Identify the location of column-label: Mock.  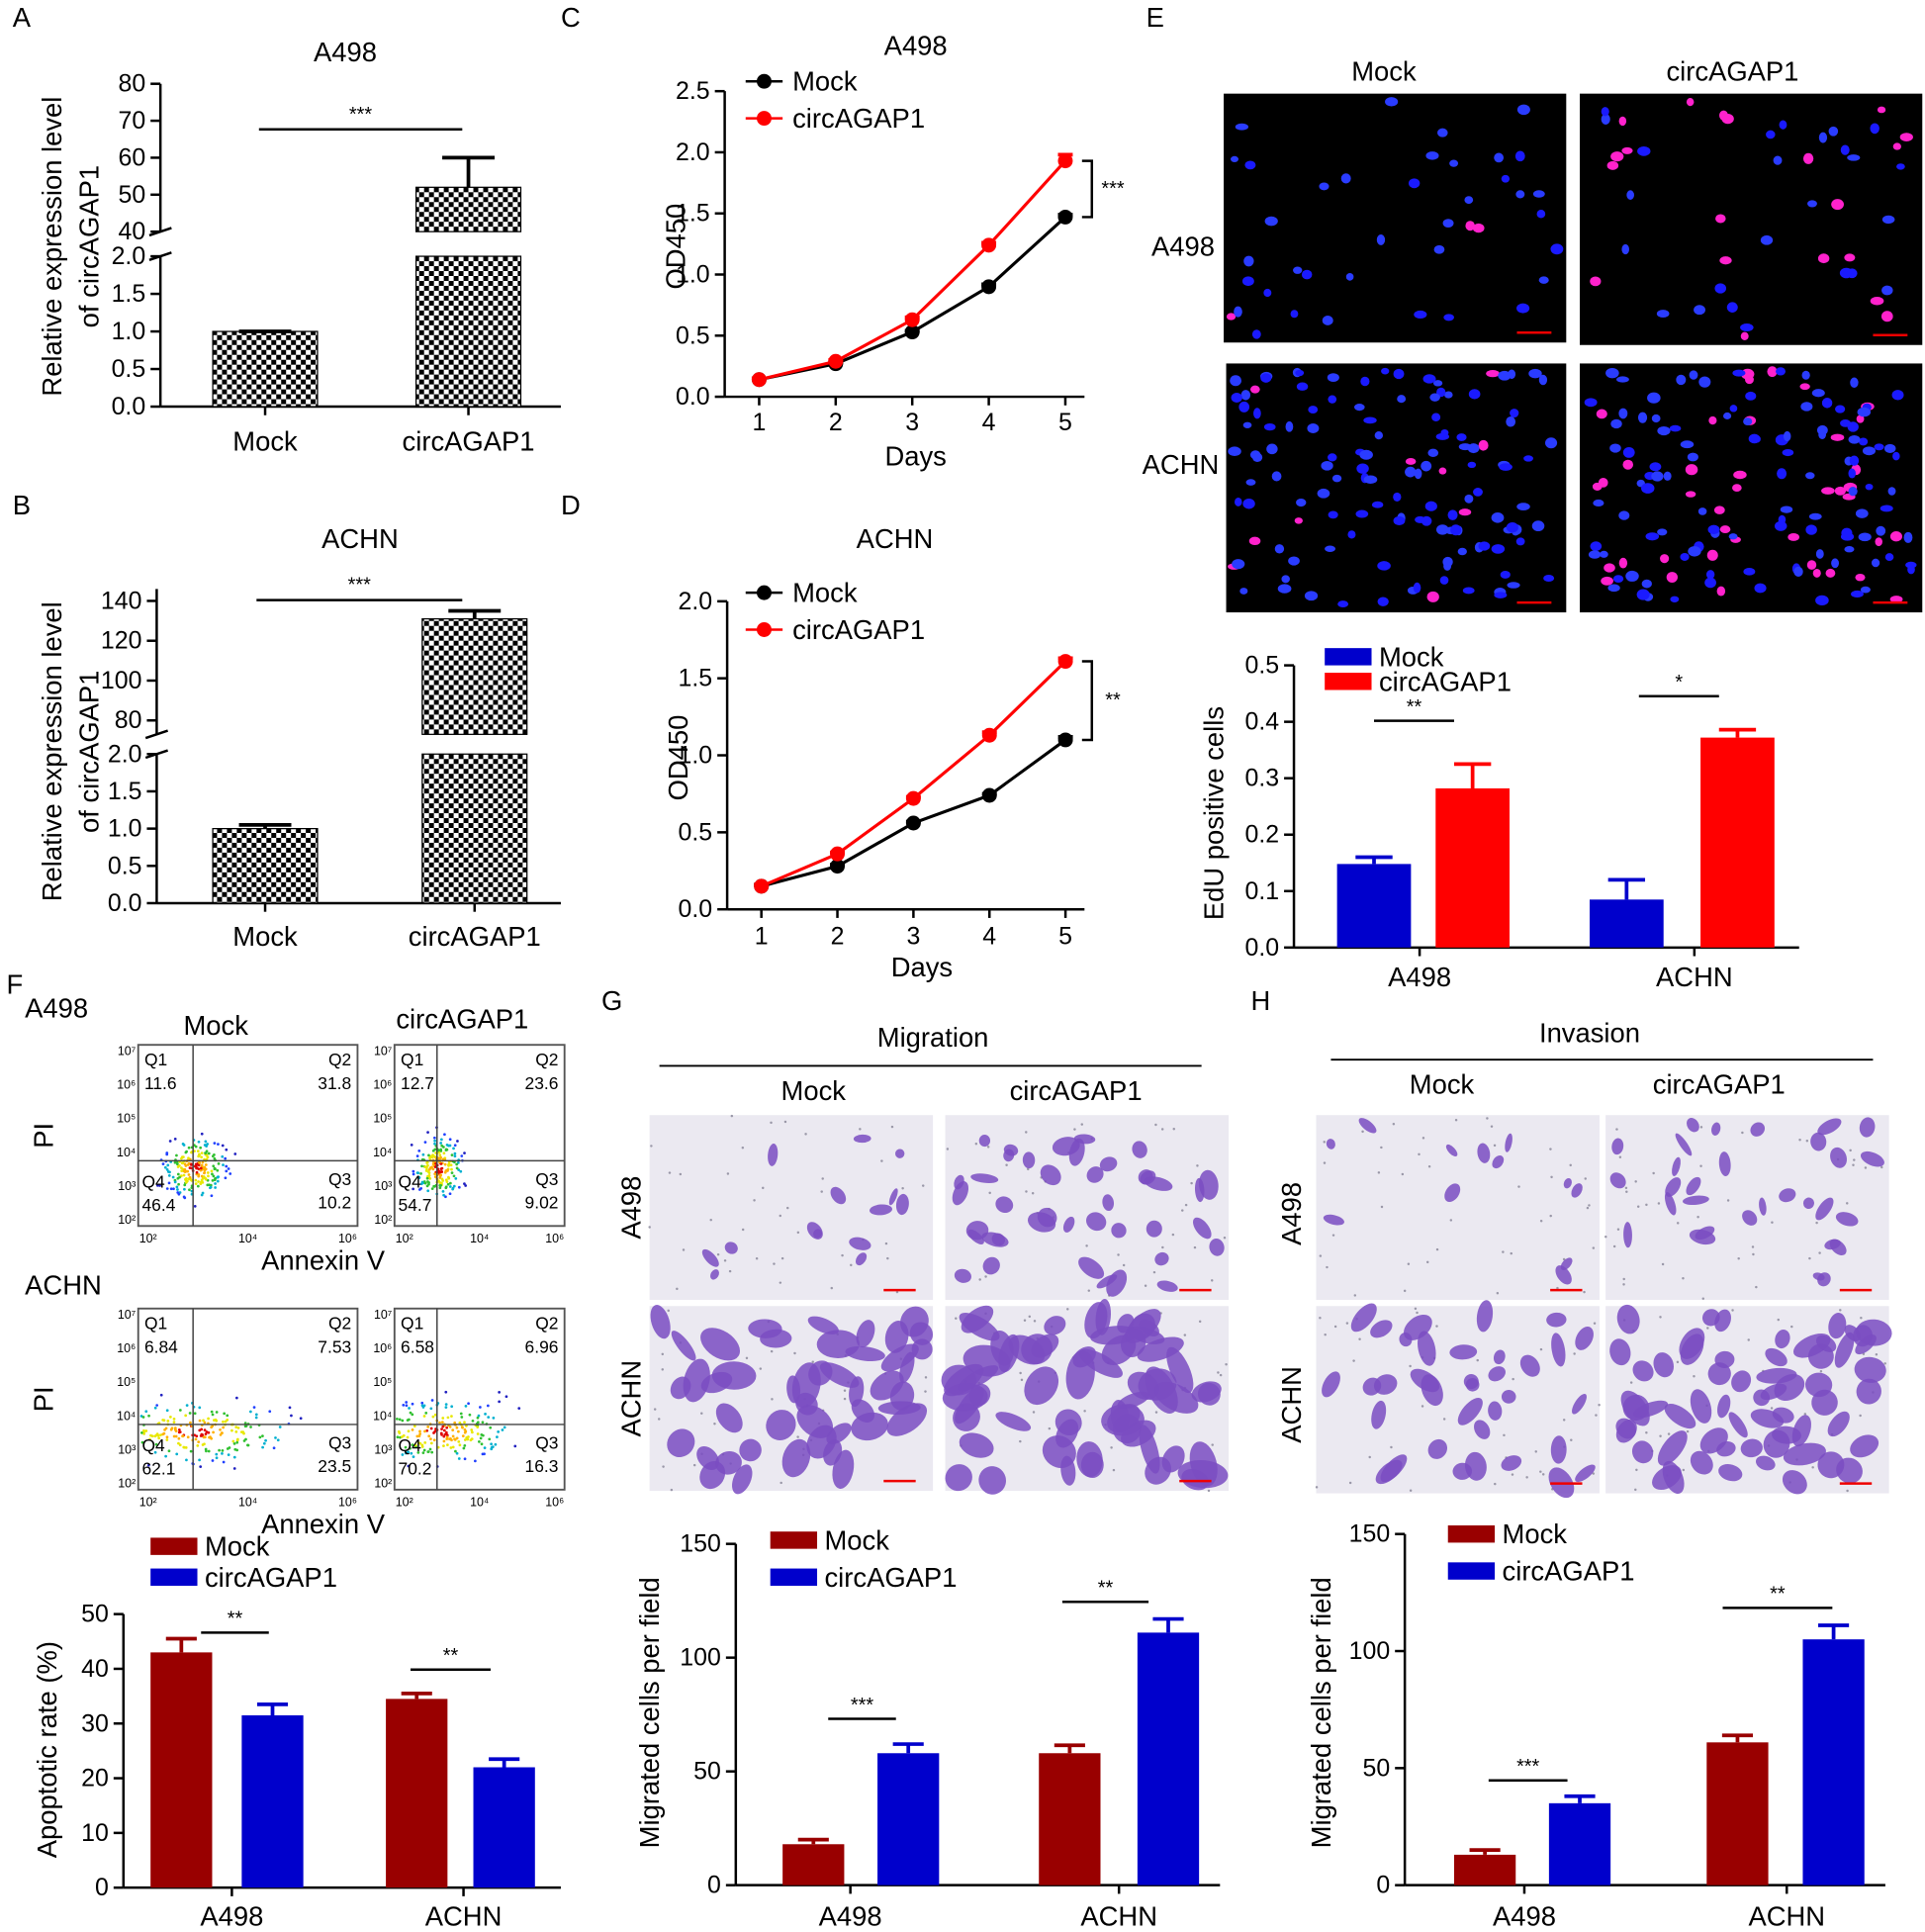
(1442, 1085).